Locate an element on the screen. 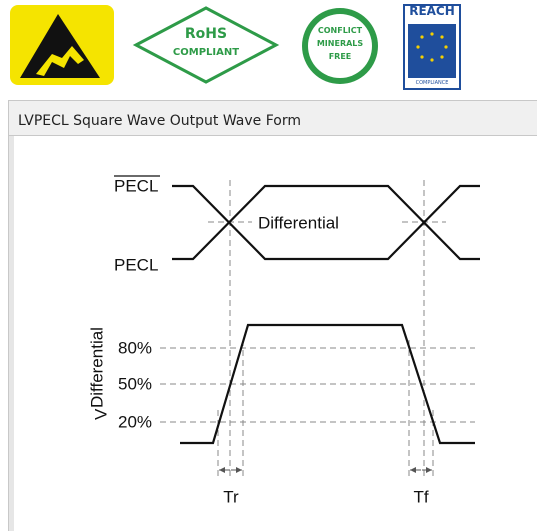 The width and height of the screenshot is (537, 531). conflict-line: MINERALS is located at coordinates (340, 43).